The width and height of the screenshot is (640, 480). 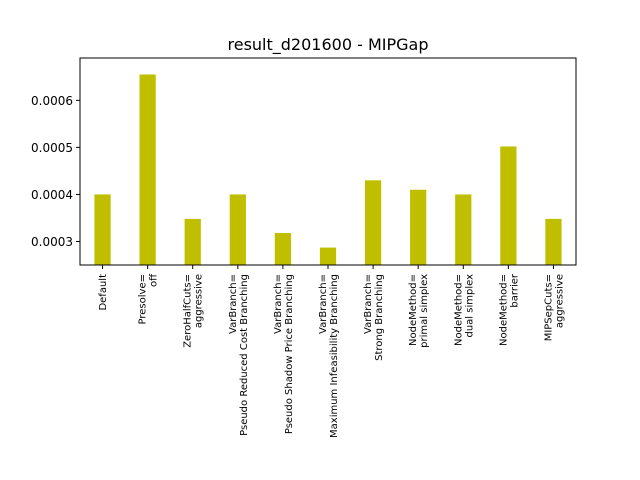 I want to click on x-tick-label-line: dual simplex, so click(x=469, y=306).